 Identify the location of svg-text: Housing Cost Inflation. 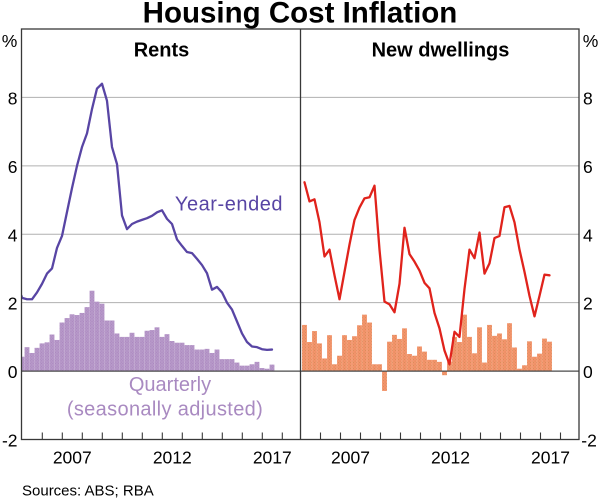
(300, 15).